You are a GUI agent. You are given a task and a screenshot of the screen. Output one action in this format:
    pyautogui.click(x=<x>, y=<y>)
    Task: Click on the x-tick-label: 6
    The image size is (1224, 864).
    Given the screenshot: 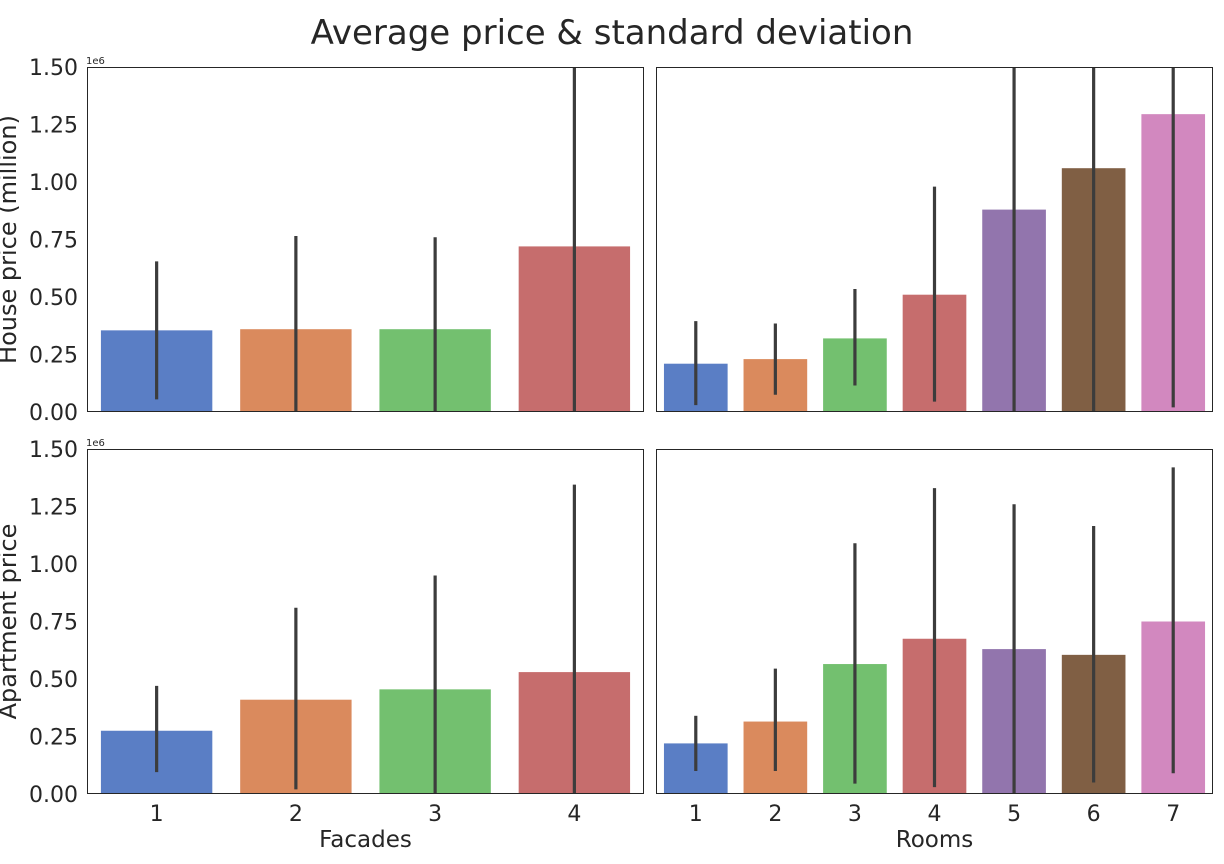 What is the action you would take?
    pyautogui.click(x=1094, y=814)
    